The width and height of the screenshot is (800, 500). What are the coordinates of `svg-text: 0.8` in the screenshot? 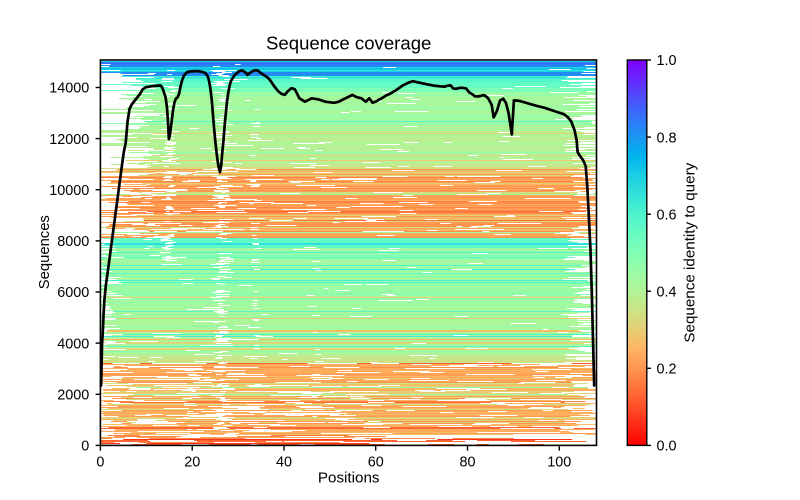 It's located at (667, 138).